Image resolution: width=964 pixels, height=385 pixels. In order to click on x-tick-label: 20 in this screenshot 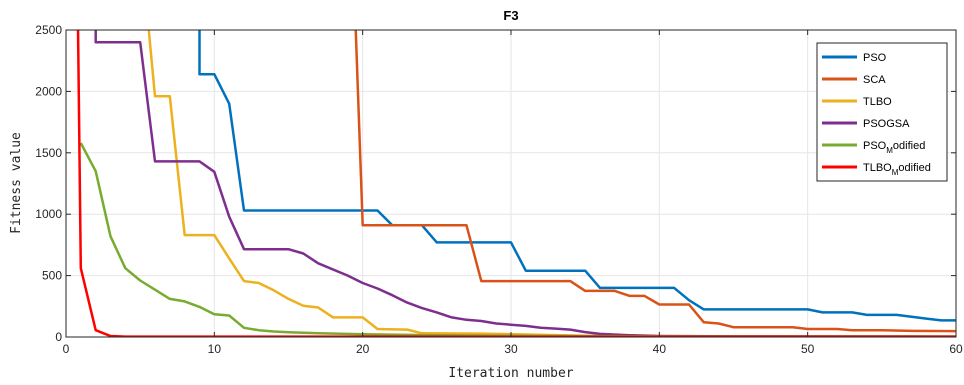, I will do `click(363, 349)`.